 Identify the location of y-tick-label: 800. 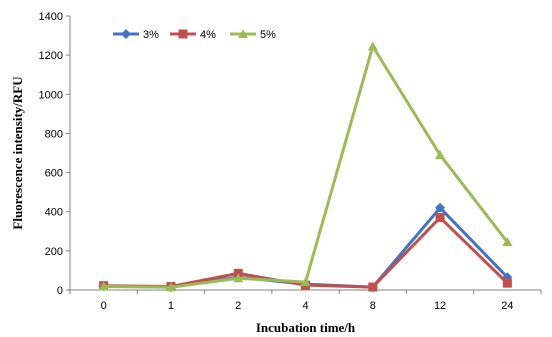
(54, 134).